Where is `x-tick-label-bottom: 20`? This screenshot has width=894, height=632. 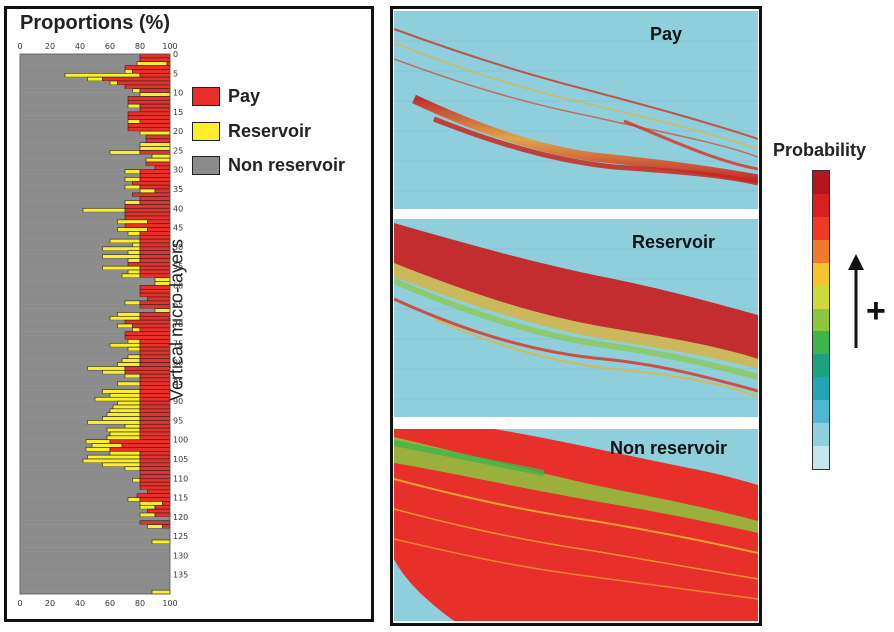
x-tick-label-bottom: 20 is located at coordinates (50, 603).